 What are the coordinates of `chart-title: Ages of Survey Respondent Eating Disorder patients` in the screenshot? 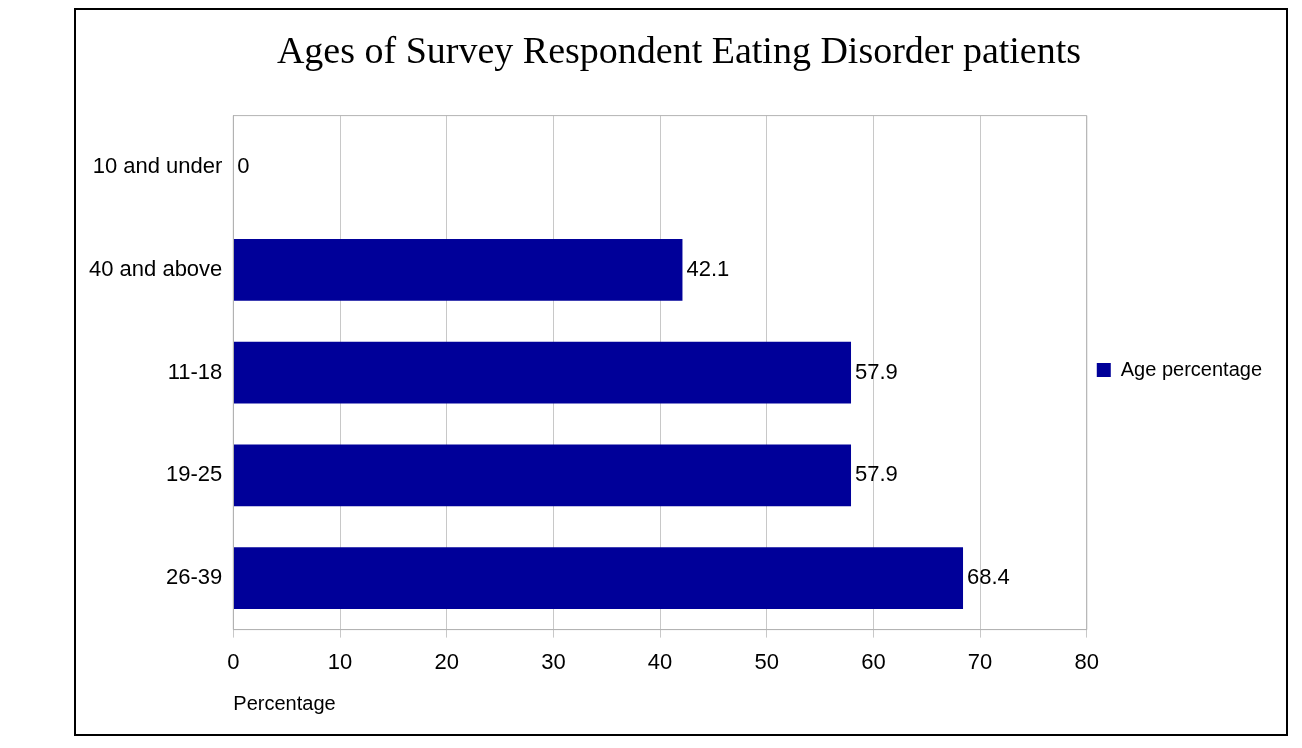 It's located at (679, 49).